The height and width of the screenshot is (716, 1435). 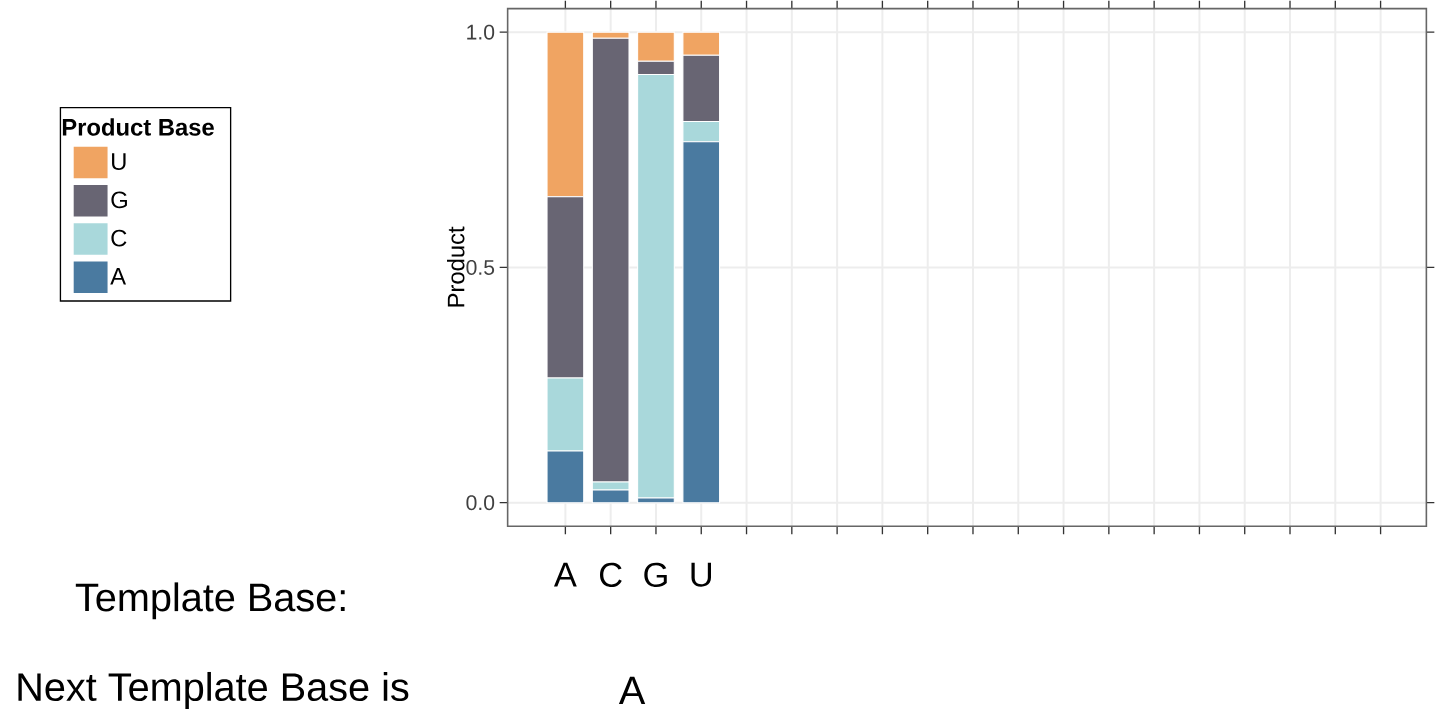 I want to click on x-tick-label: A, so click(x=565, y=574).